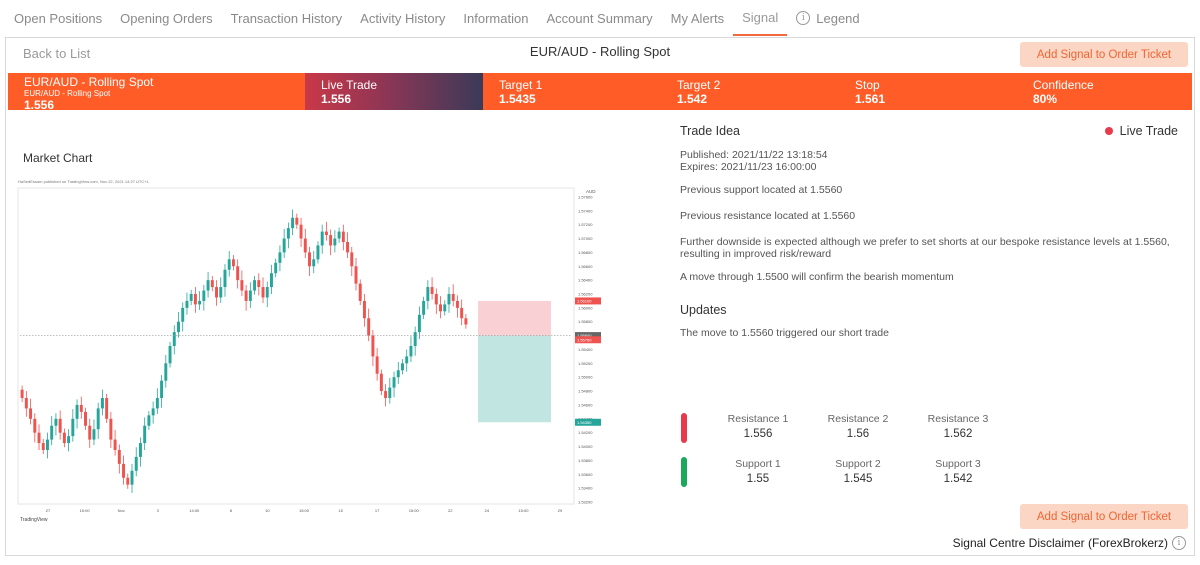  Describe the element at coordinates (585, 224) in the screenshot. I see `price-tick-label: 1.57200` at that location.